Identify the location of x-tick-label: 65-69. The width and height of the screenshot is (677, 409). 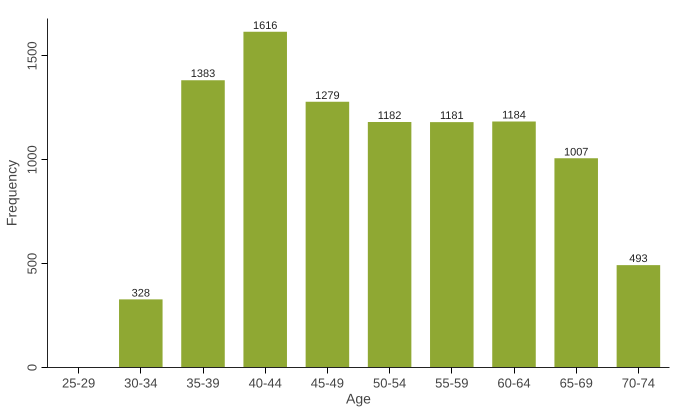
(576, 383).